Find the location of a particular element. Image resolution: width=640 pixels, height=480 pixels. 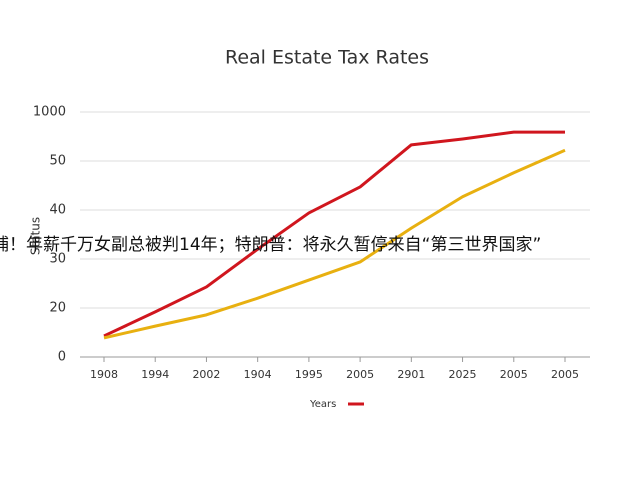

x-tick-label: 2901 is located at coordinates (411, 374).